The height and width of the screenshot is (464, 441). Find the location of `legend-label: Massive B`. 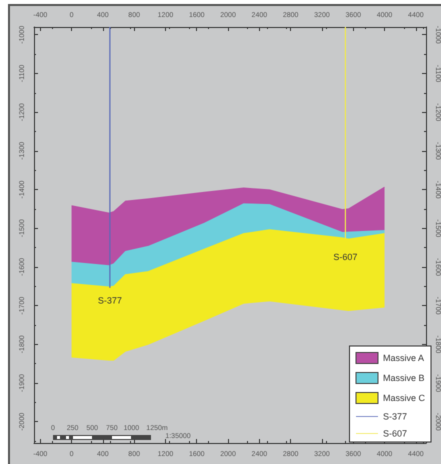

legend-label: Massive B is located at coordinates (403, 378).